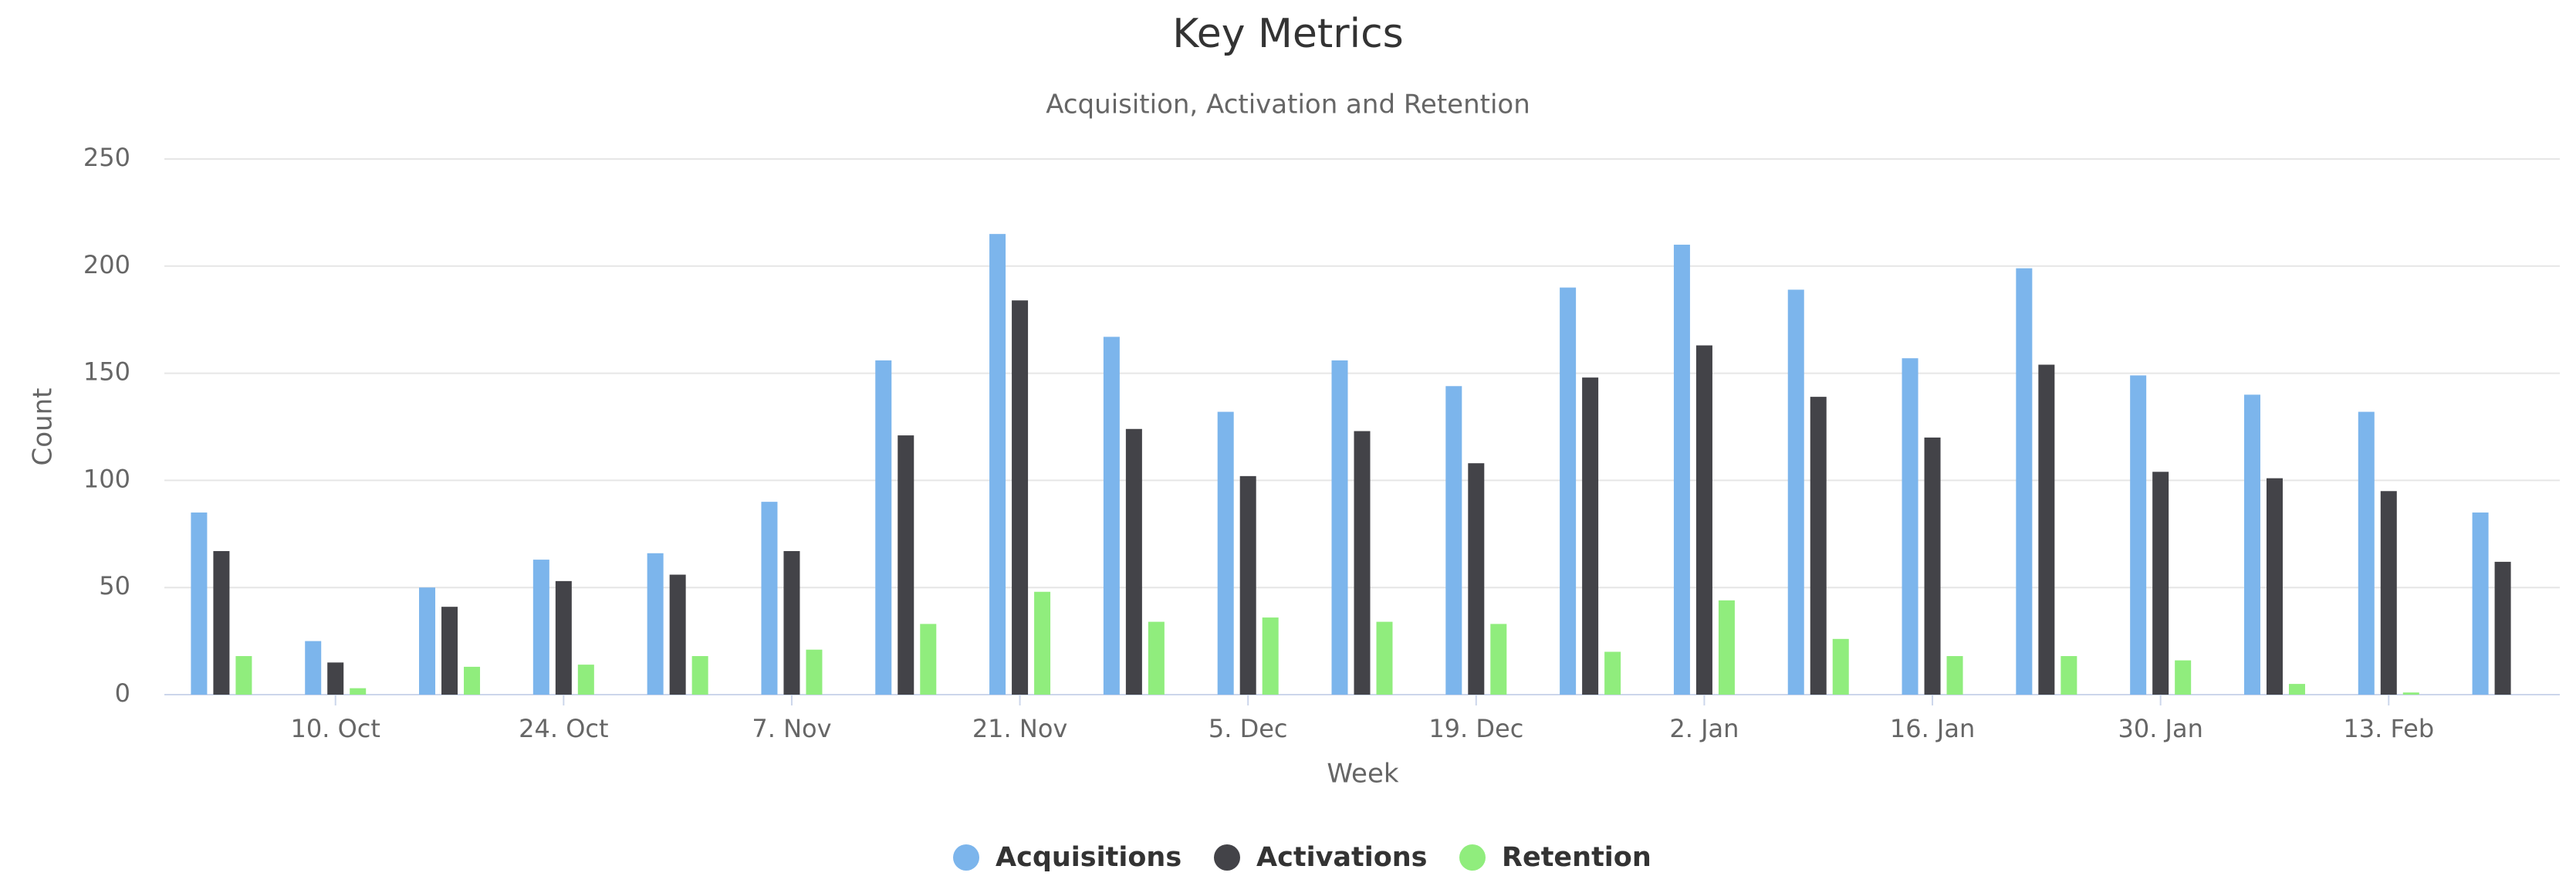 Image resolution: width=2576 pixels, height=893 pixels. Describe the element at coordinates (791, 728) in the screenshot. I see `x-tick-label: 7. Nov` at that location.